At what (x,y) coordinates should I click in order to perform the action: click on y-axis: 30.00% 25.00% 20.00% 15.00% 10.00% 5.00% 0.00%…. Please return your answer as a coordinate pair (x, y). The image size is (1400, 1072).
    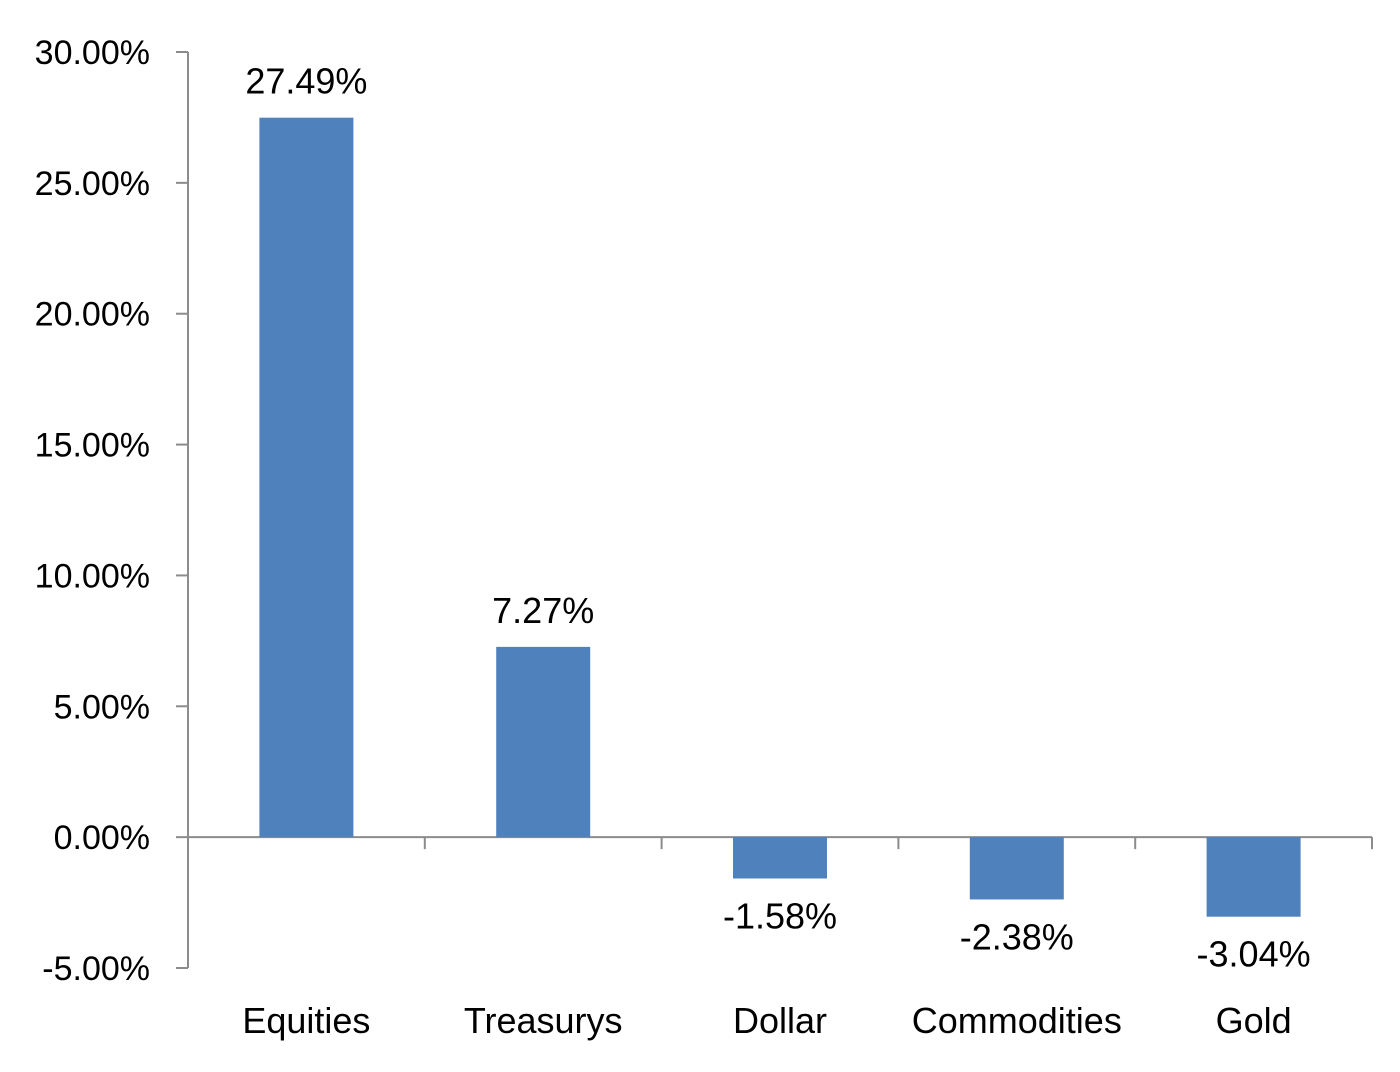
    Looking at the image, I should click on (112, 511).